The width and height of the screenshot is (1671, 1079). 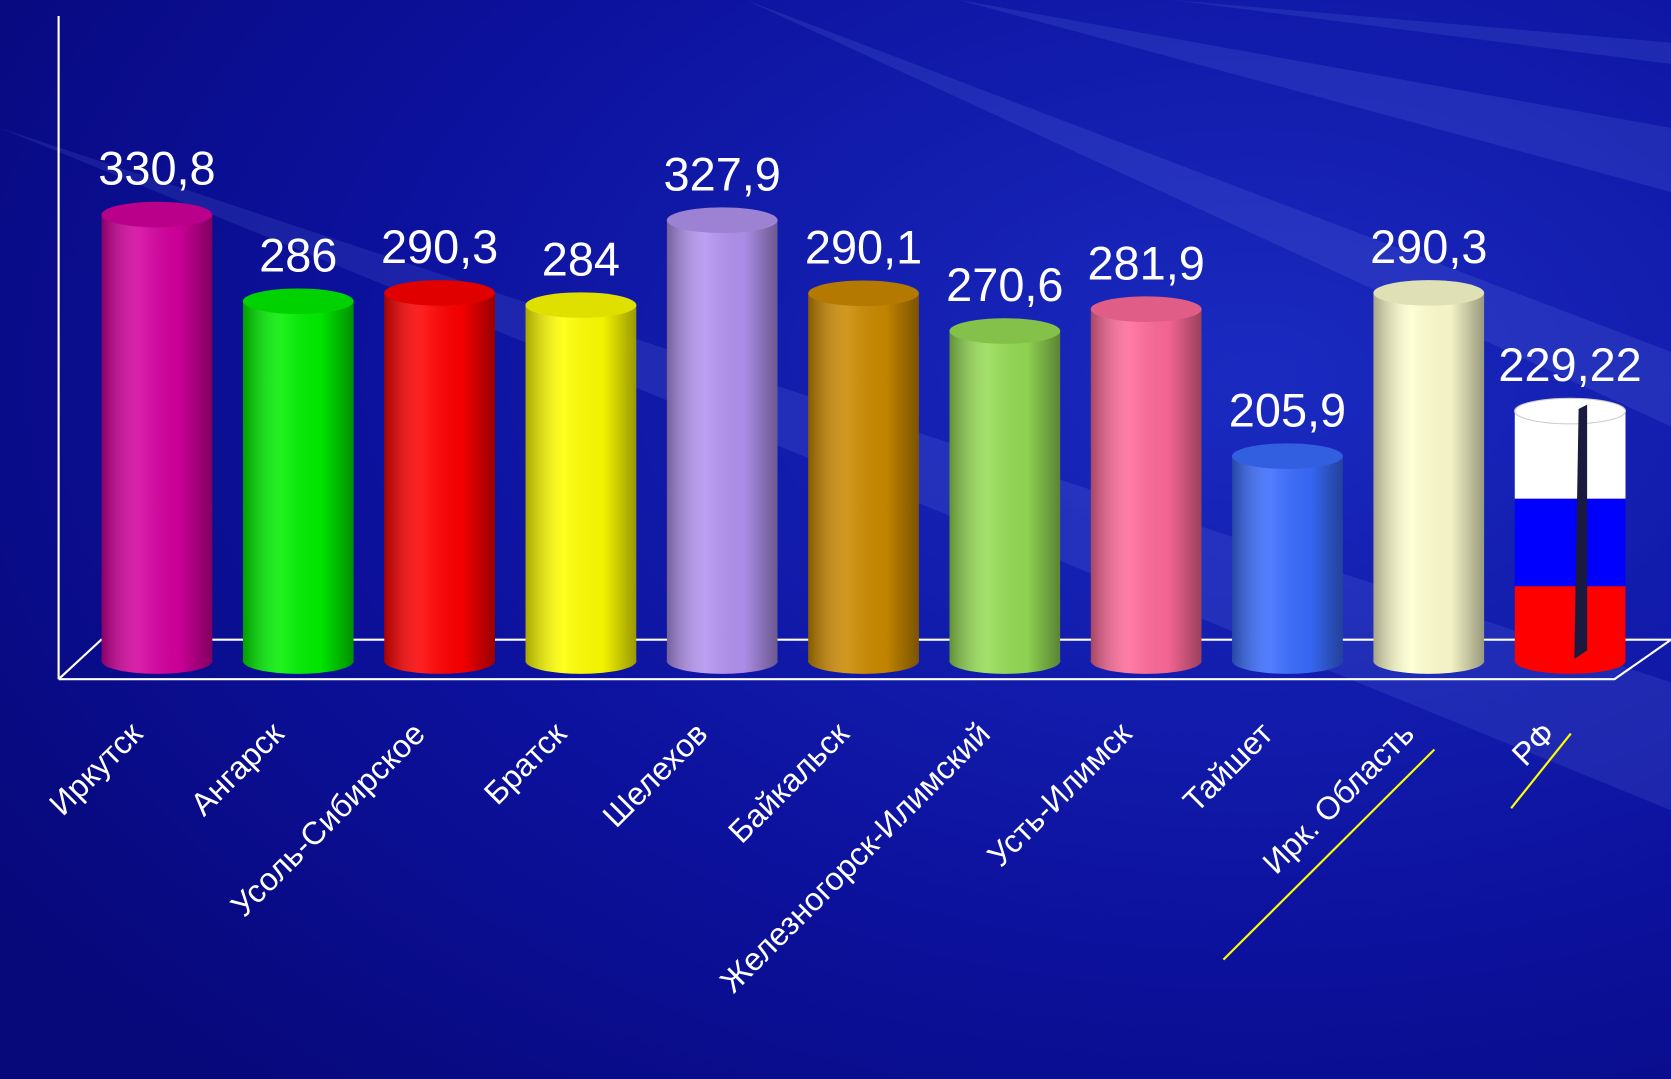 I want to click on flag-pole, so click(x=1581, y=531).